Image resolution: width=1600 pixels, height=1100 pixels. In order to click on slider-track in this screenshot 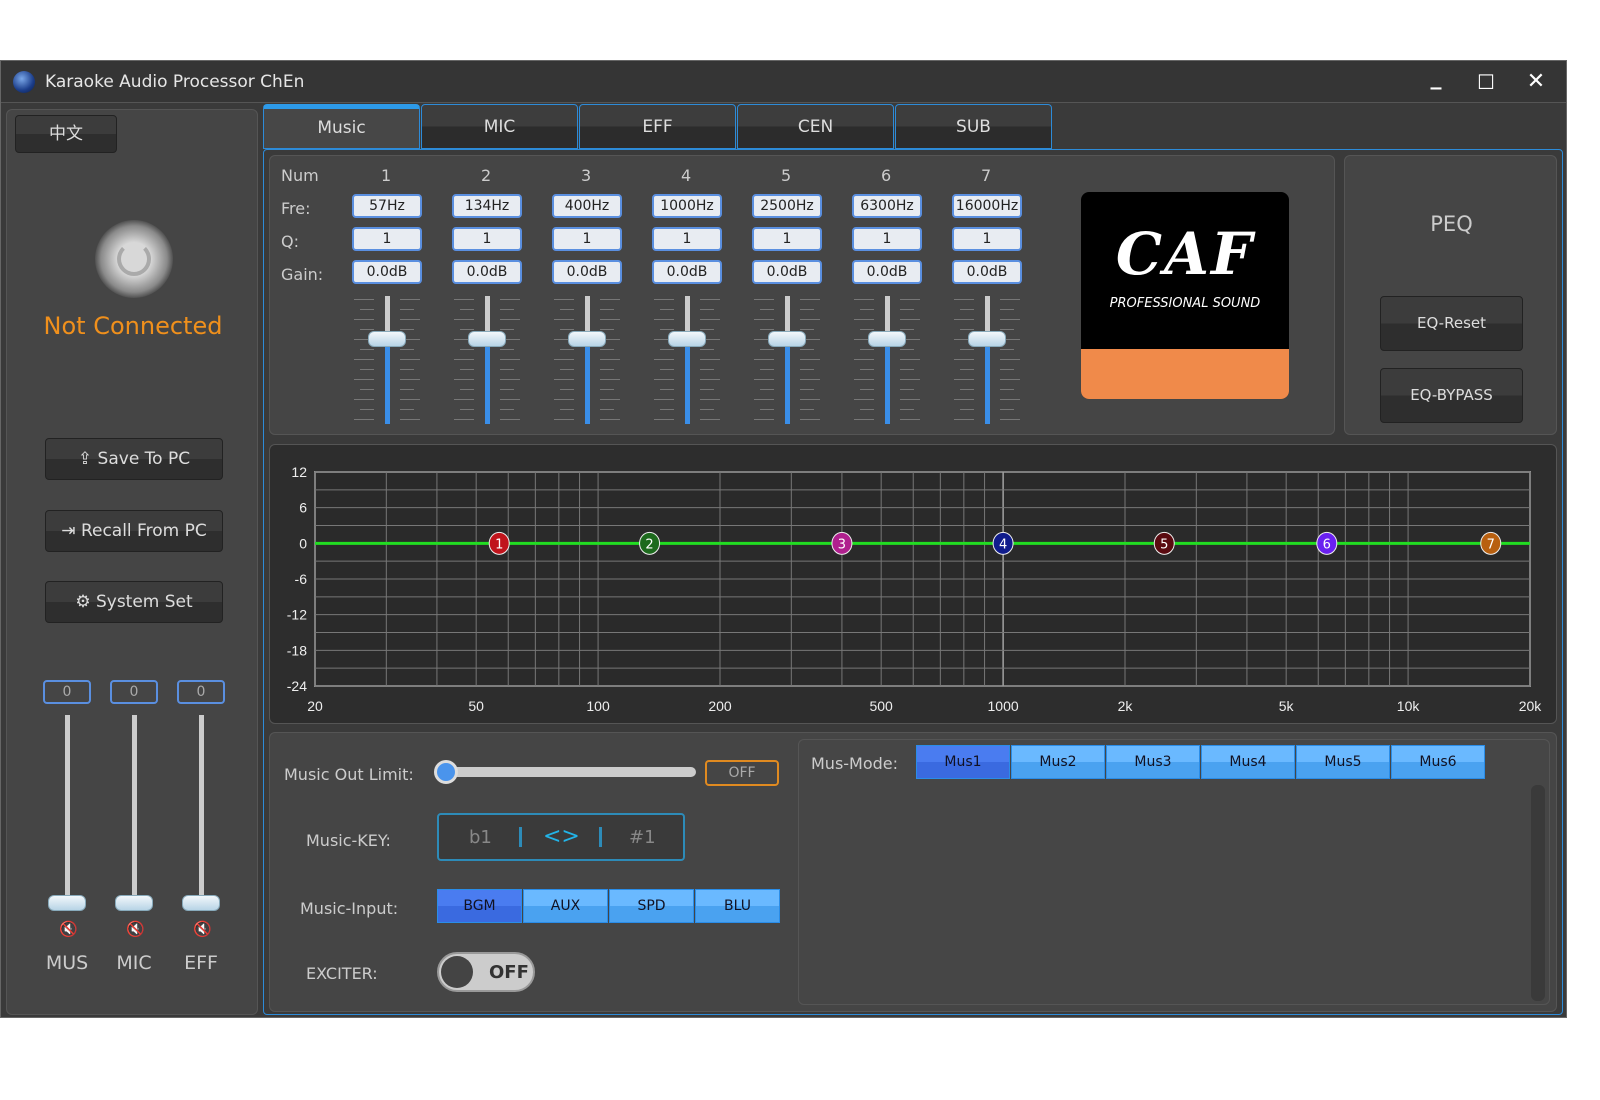, I will do `click(887, 317)`.